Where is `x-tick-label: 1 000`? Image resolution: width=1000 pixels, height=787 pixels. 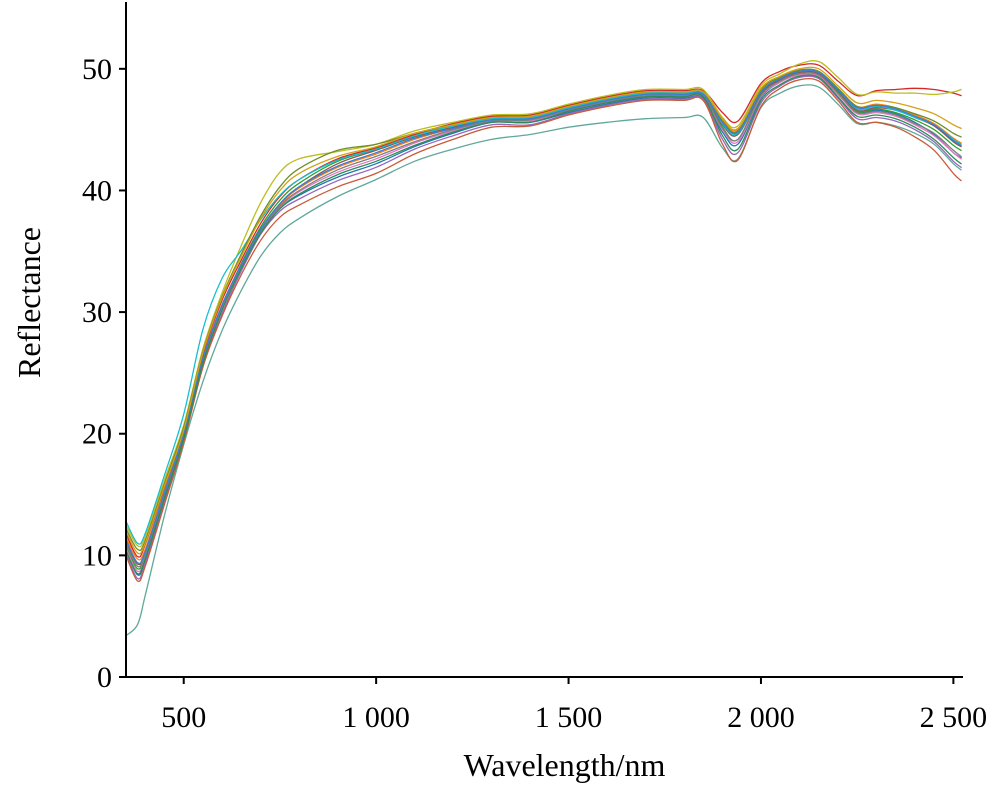 x-tick-label: 1 000 is located at coordinates (376, 717).